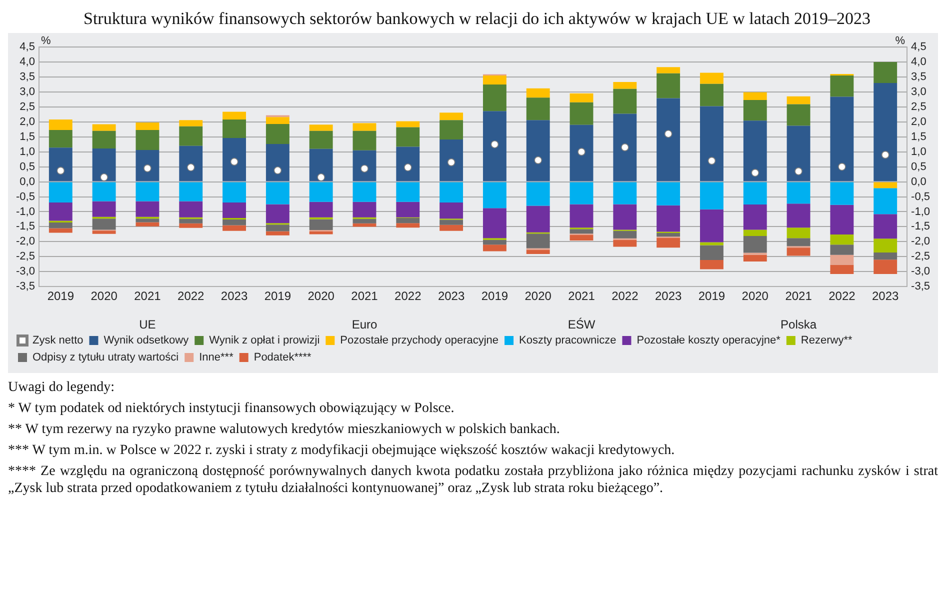 The image size is (948, 604). What do you see at coordinates (920, 226) in the screenshot?
I see `y2-tick-label: -1,5` at bounding box center [920, 226].